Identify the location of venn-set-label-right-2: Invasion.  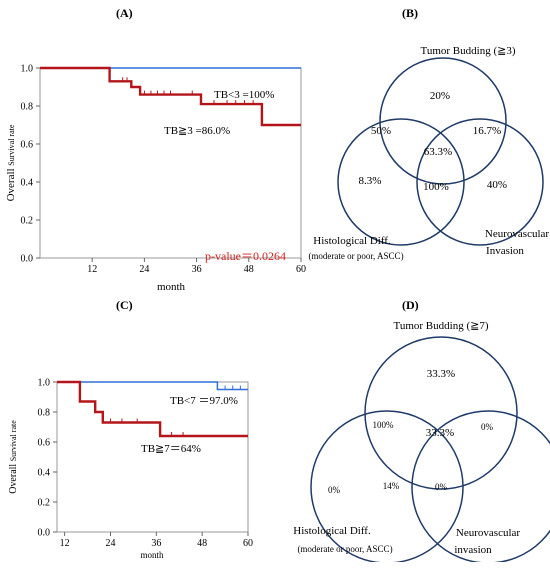
(505, 251).